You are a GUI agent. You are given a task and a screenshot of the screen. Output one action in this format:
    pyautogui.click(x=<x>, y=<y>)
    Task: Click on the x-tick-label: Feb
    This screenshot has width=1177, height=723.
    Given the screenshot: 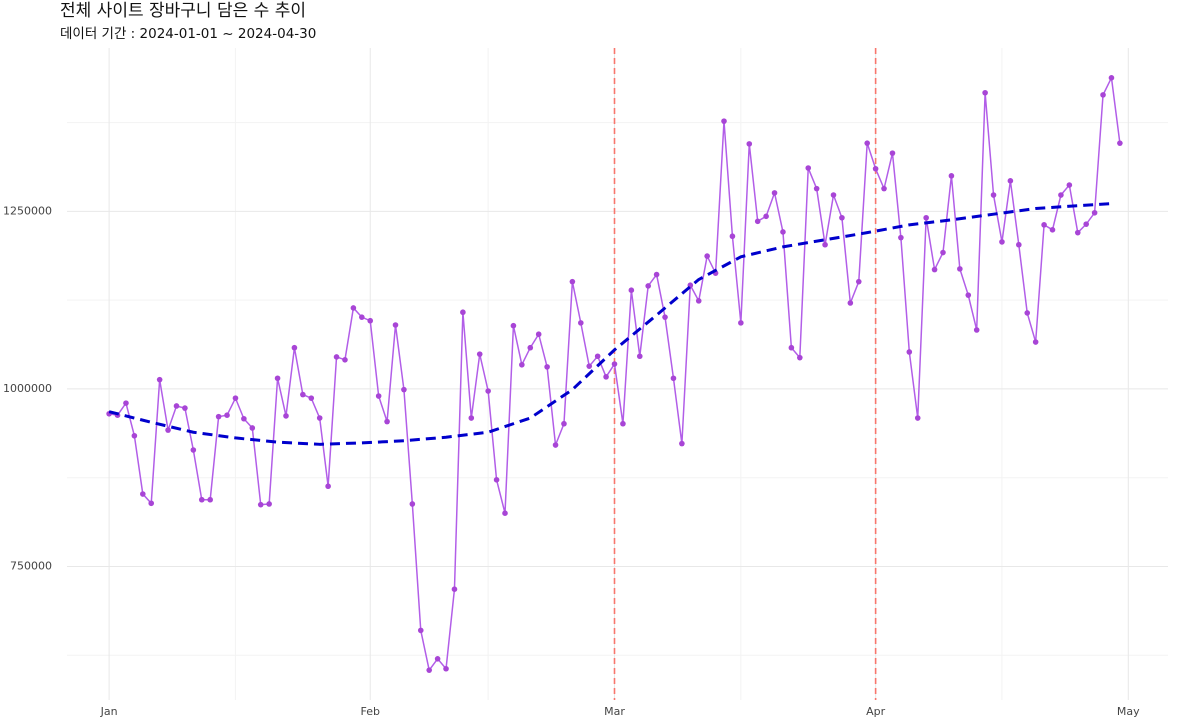 What is the action you would take?
    pyautogui.click(x=369, y=711)
    